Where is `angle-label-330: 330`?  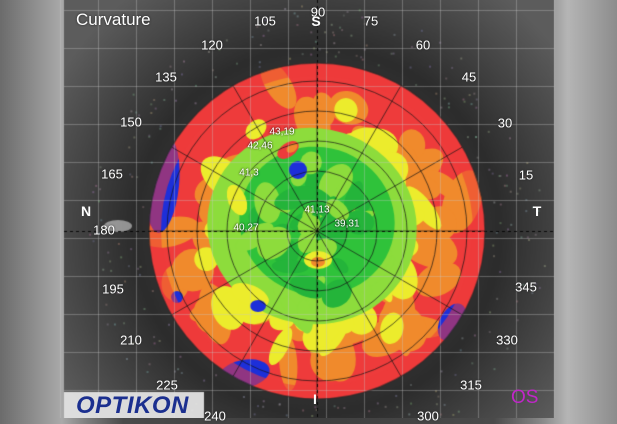 angle-label-330: 330 is located at coordinates (507, 340).